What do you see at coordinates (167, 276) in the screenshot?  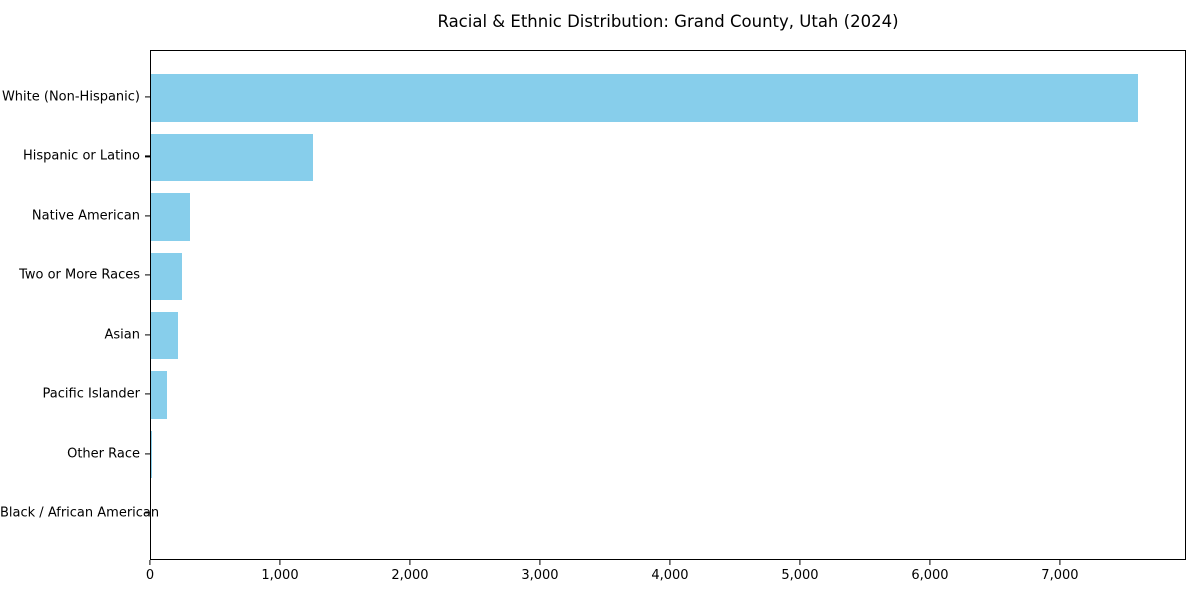 I see `bar-two-or-more-races` at bounding box center [167, 276].